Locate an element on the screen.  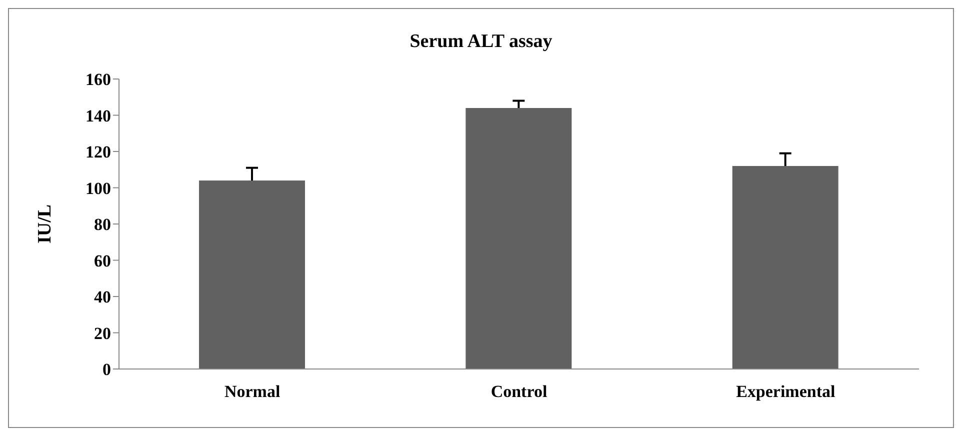
y-tick-label: 120 is located at coordinates (98, 152).